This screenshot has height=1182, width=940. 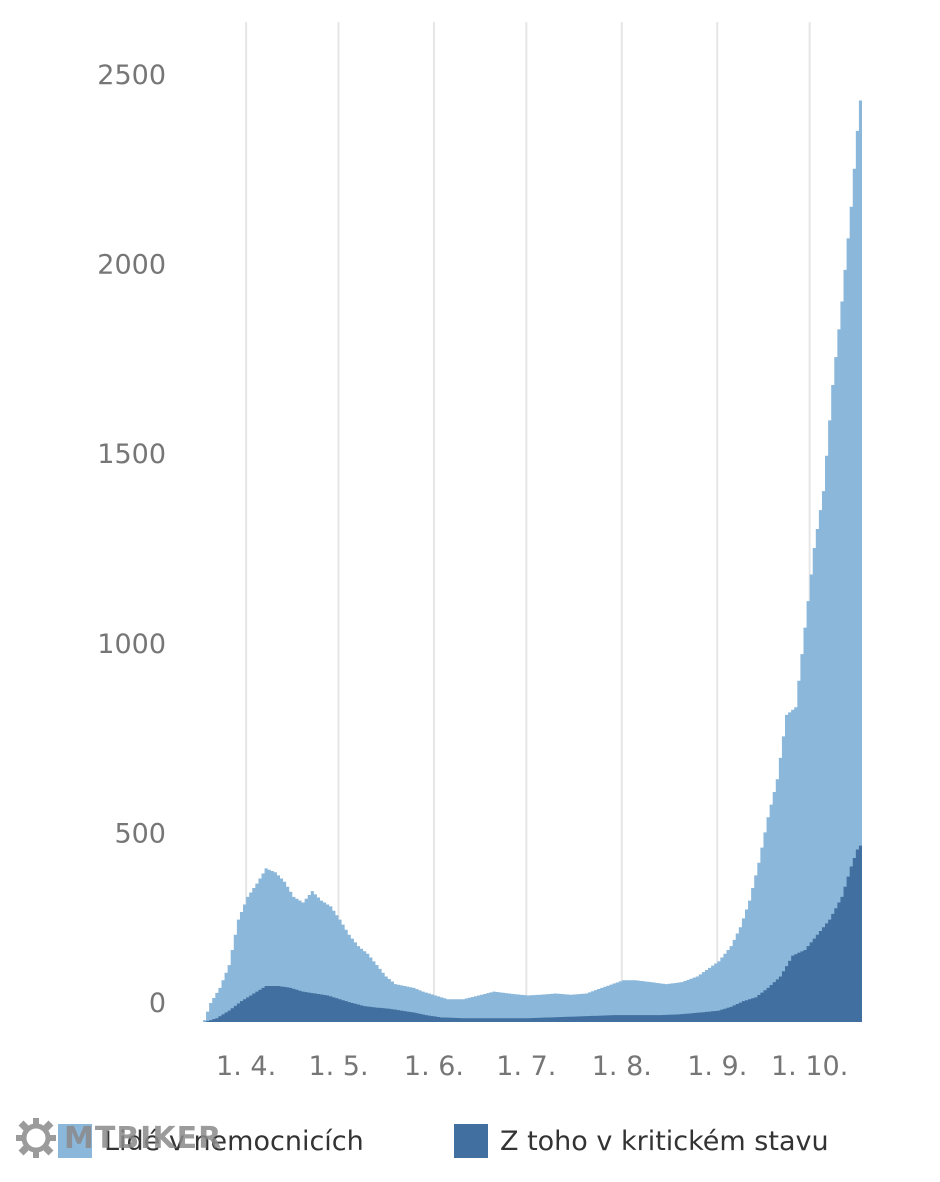 What do you see at coordinates (664, 1141) in the screenshot?
I see `legend-label-critical: Z toho v kritickém stavu` at bounding box center [664, 1141].